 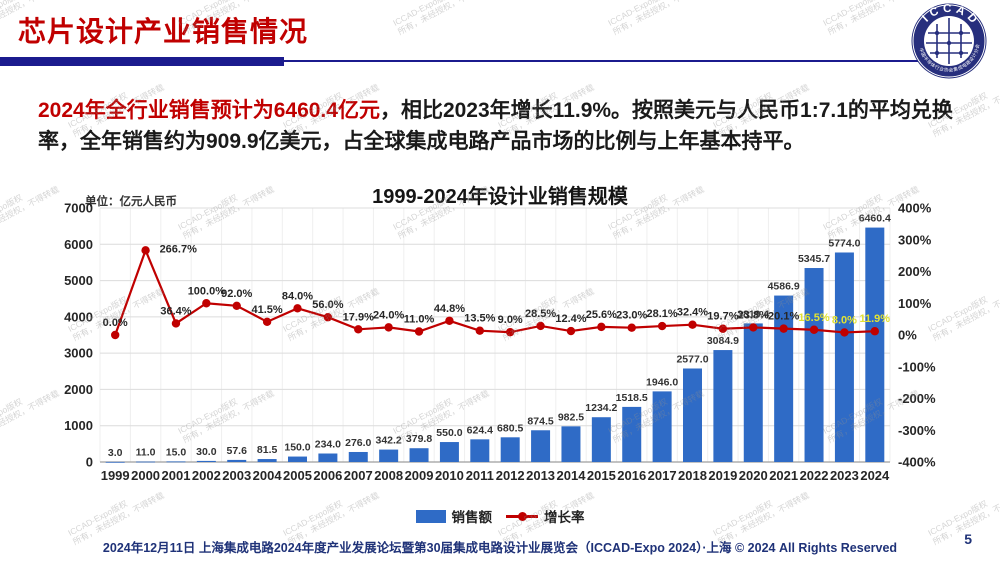 What do you see at coordinates (844, 243) in the screenshot?
I see `svg-text: 5774.0` at bounding box center [844, 243].